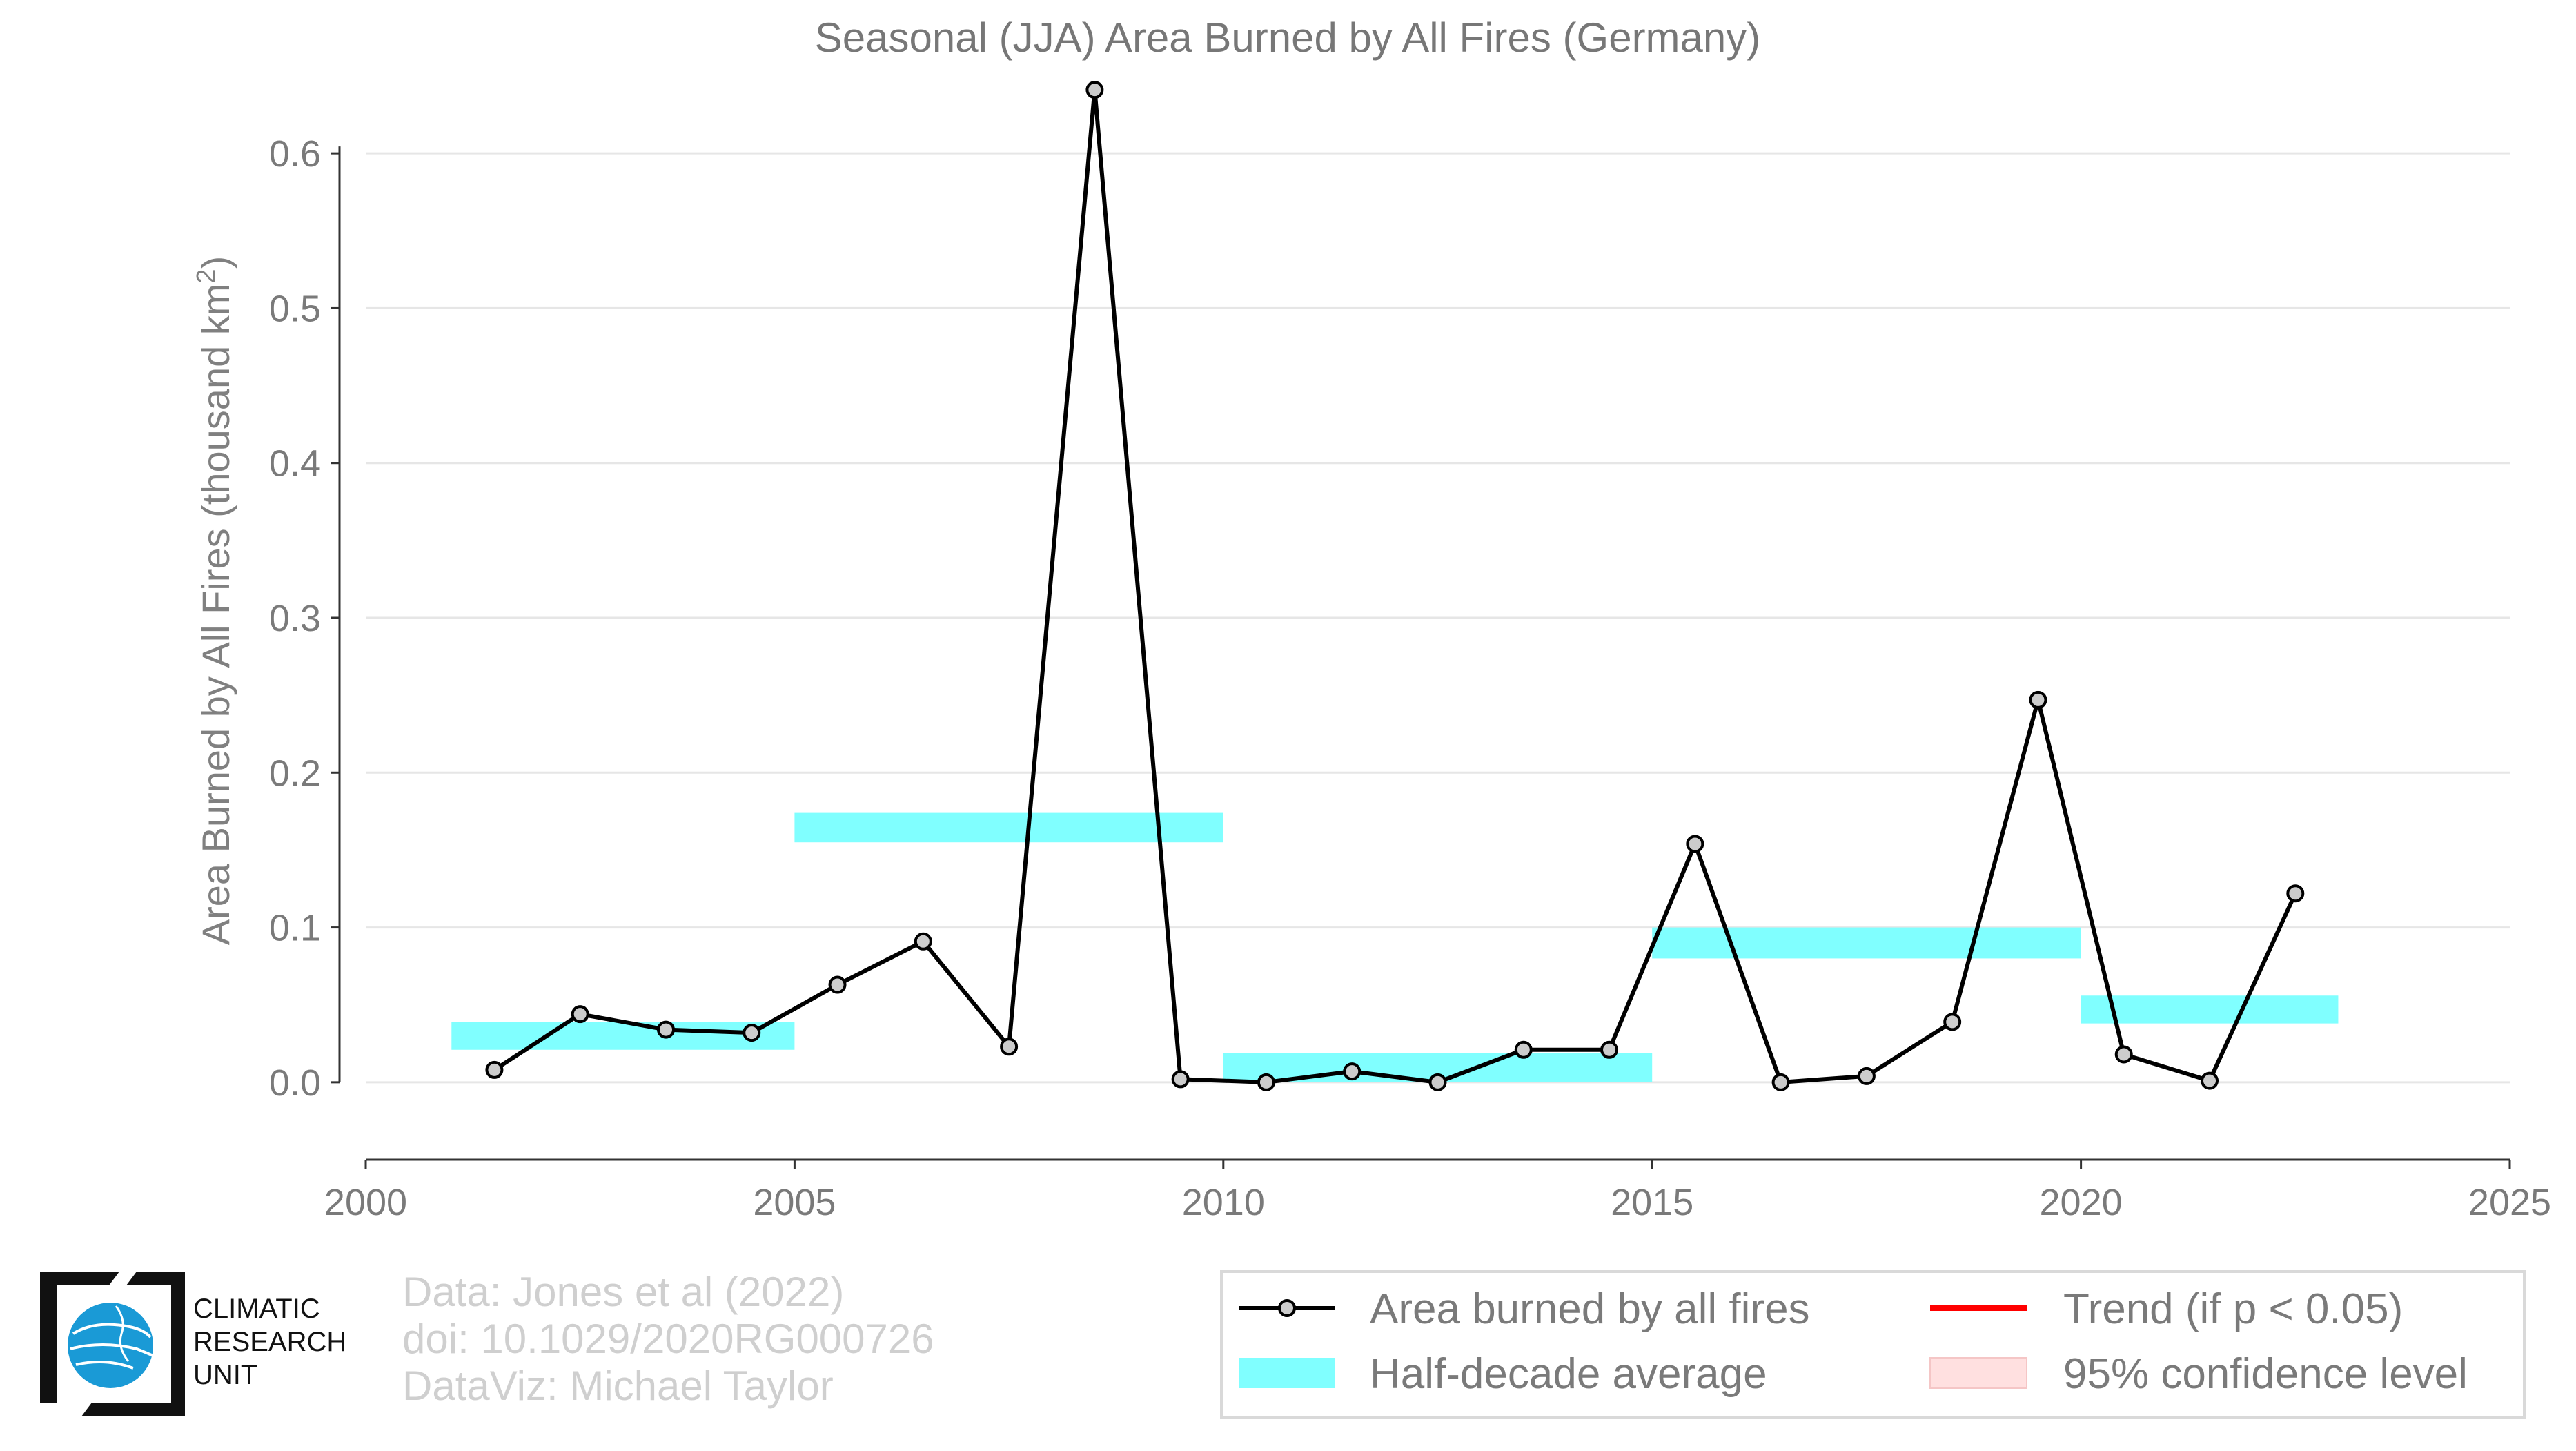  I want to click on y-axis-label-close: ), so click(215, 262).